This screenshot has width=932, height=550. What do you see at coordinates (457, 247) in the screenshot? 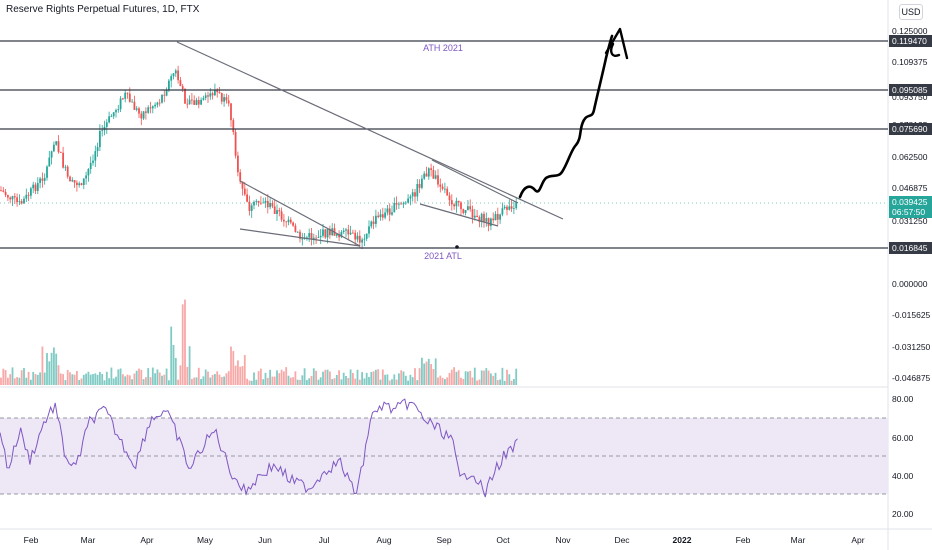
I see `atl-marker` at bounding box center [457, 247].